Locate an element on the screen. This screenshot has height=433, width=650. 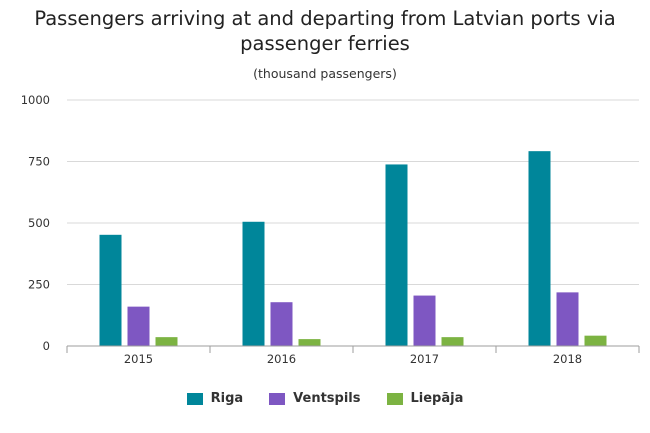
bar-ventspils-2018 is located at coordinates (567, 319).